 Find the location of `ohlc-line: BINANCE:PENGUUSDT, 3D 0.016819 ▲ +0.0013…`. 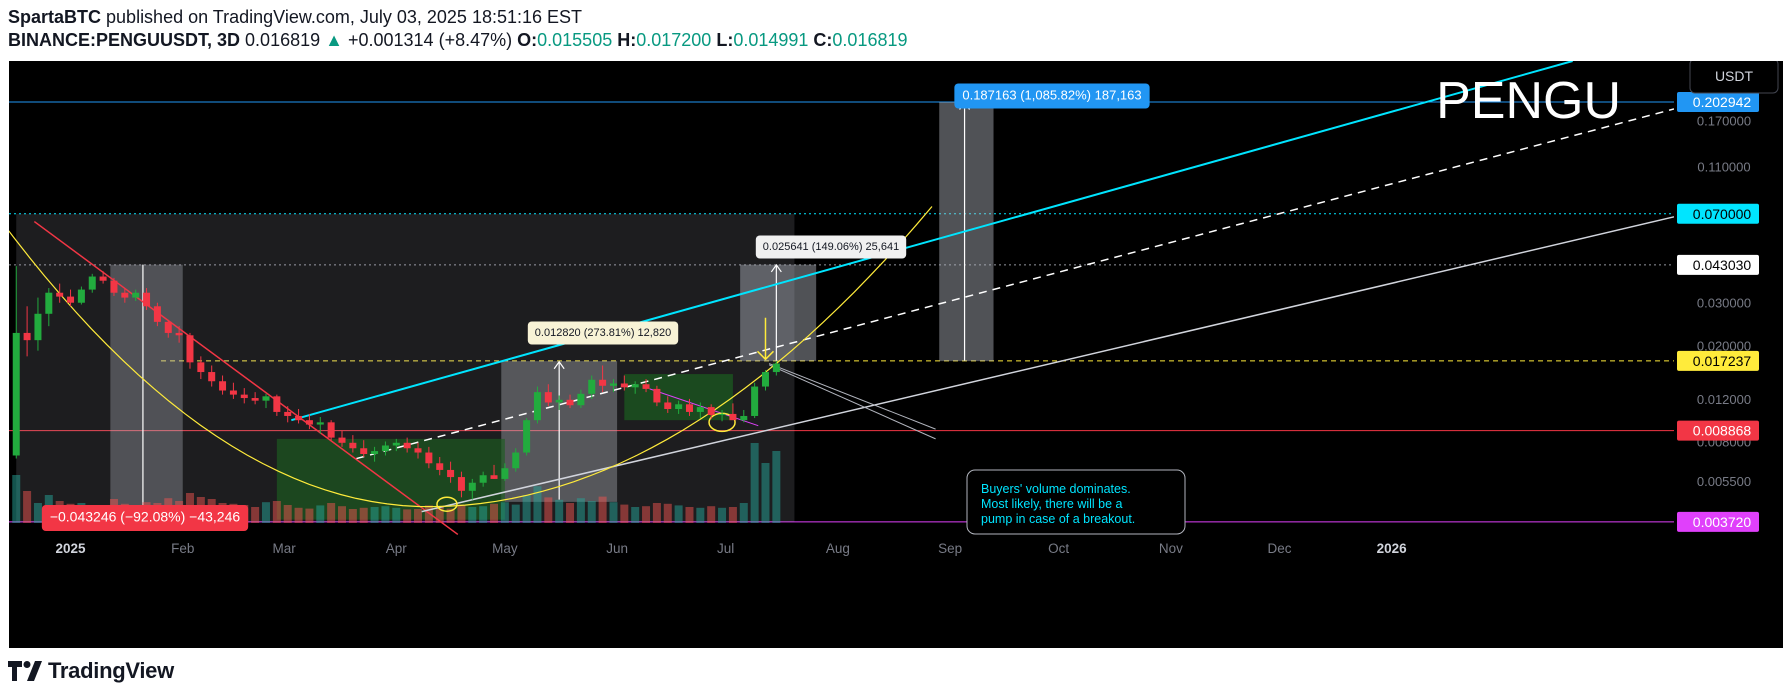

ohlc-line: BINANCE:PENGUUSDT, 3D 0.016819 ▲ +0.0013… is located at coordinates (896, 40).